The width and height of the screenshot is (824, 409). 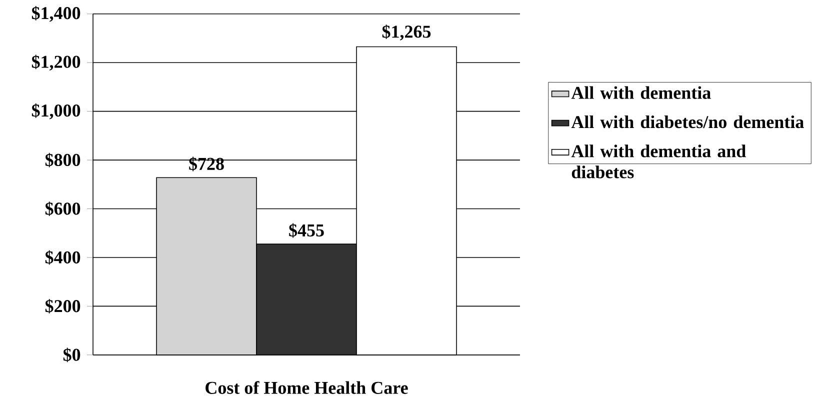 What do you see at coordinates (62, 257) in the screenshot?
I see `y-tick-label: $400` at bounding box center [62, 257].